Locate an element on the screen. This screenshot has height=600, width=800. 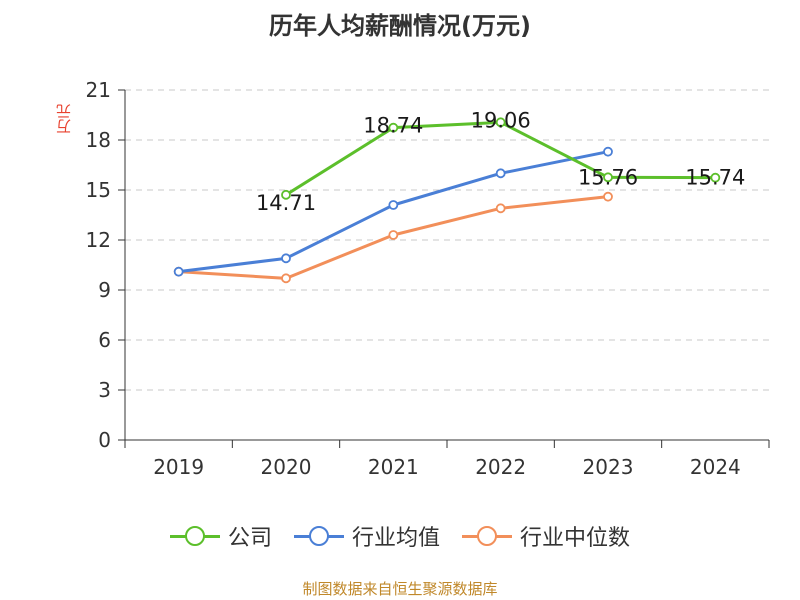
x-tick-label: 2019 is located at coordinates (178, 467).